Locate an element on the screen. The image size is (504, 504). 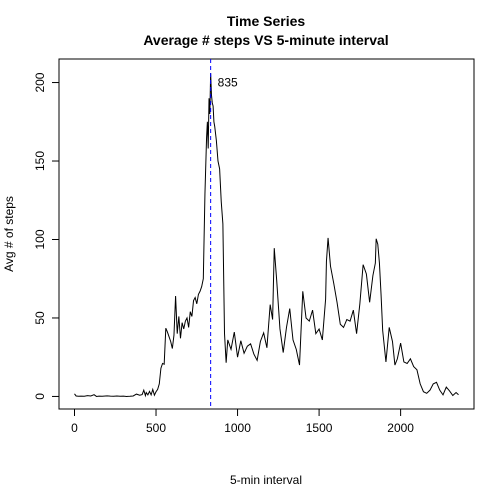
y-tick-label: 100 is located at coordinates (40, 239).